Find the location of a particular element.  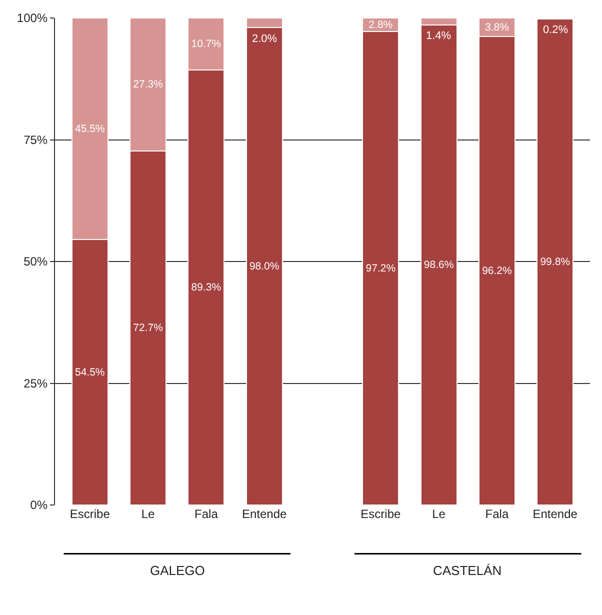

data-label: 89.3% is located at coordinates (206, 288).